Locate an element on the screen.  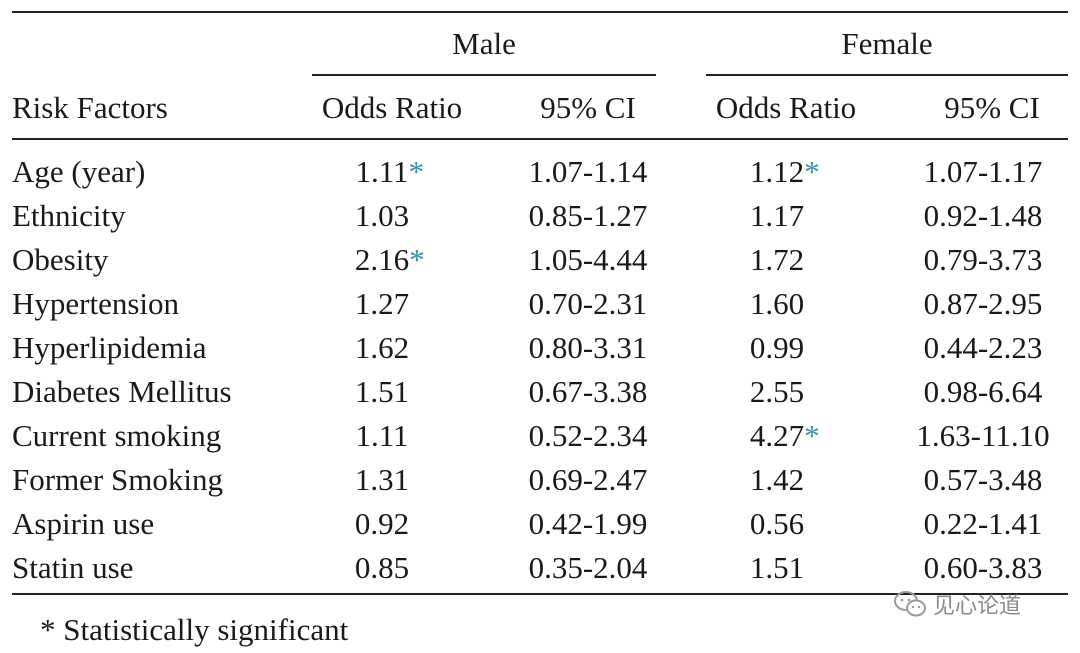
male-or-cell: 2.16 * is located at coordinates (389, 260).